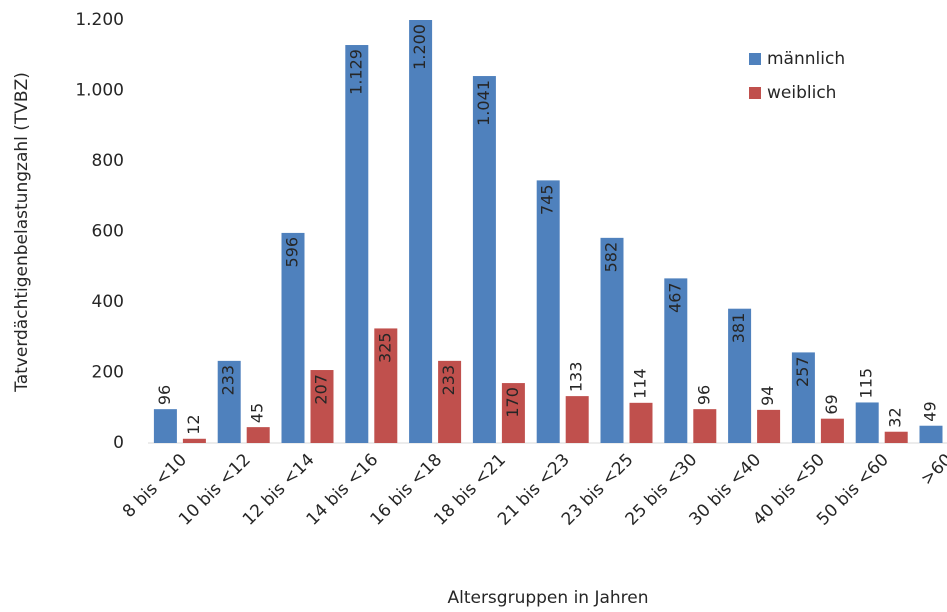 Image resolution: width=947 pixels, height=612 pixels. Describe the element at coordinates (674, 297) in the screenshot. I see `value-label: 467` at that location.